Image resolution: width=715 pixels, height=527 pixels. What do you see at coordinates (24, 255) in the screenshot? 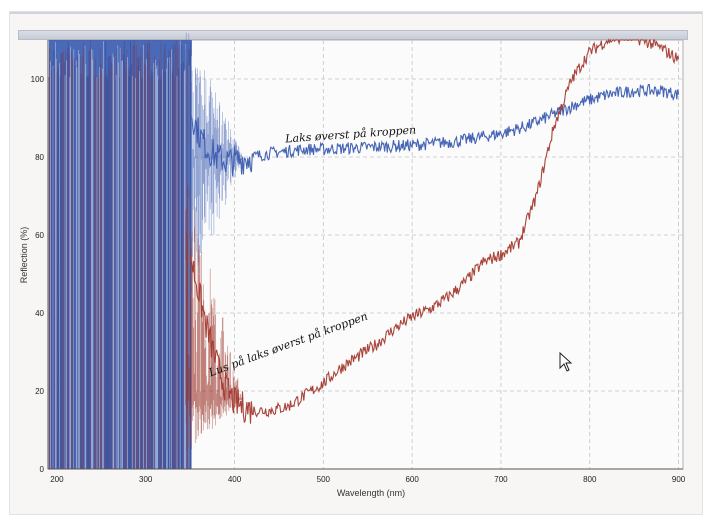
I see `y-axis-title: Reflection (%)` at bounding box center [24, 255].